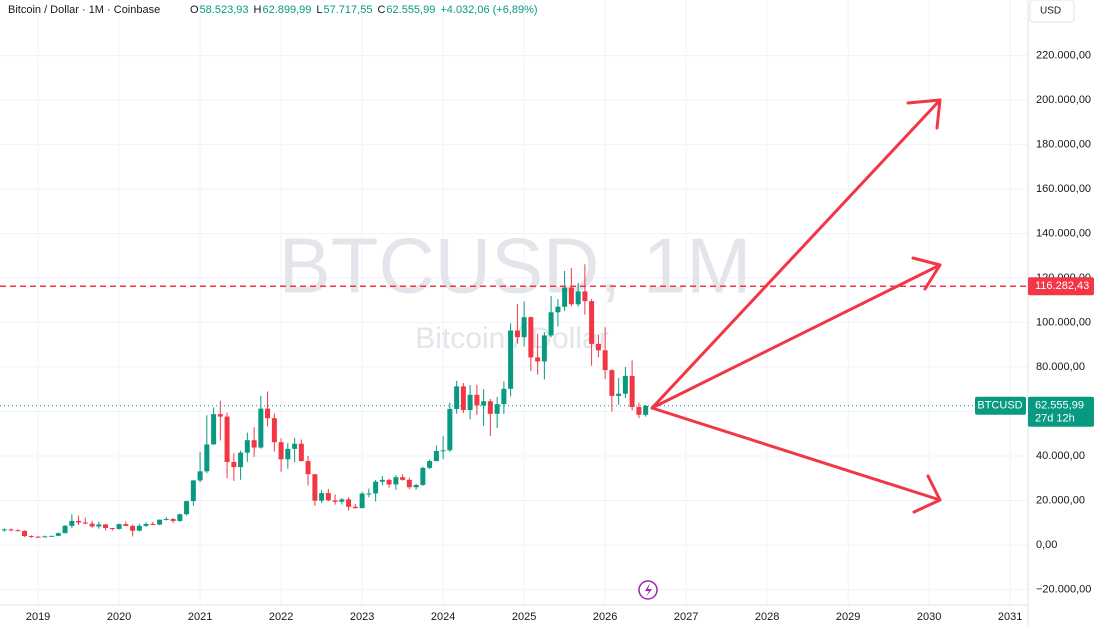  What do you see at coordinates (258, 10) in the screenshot?
I see `ohlc-label: H` at bounding box center [258, 10].